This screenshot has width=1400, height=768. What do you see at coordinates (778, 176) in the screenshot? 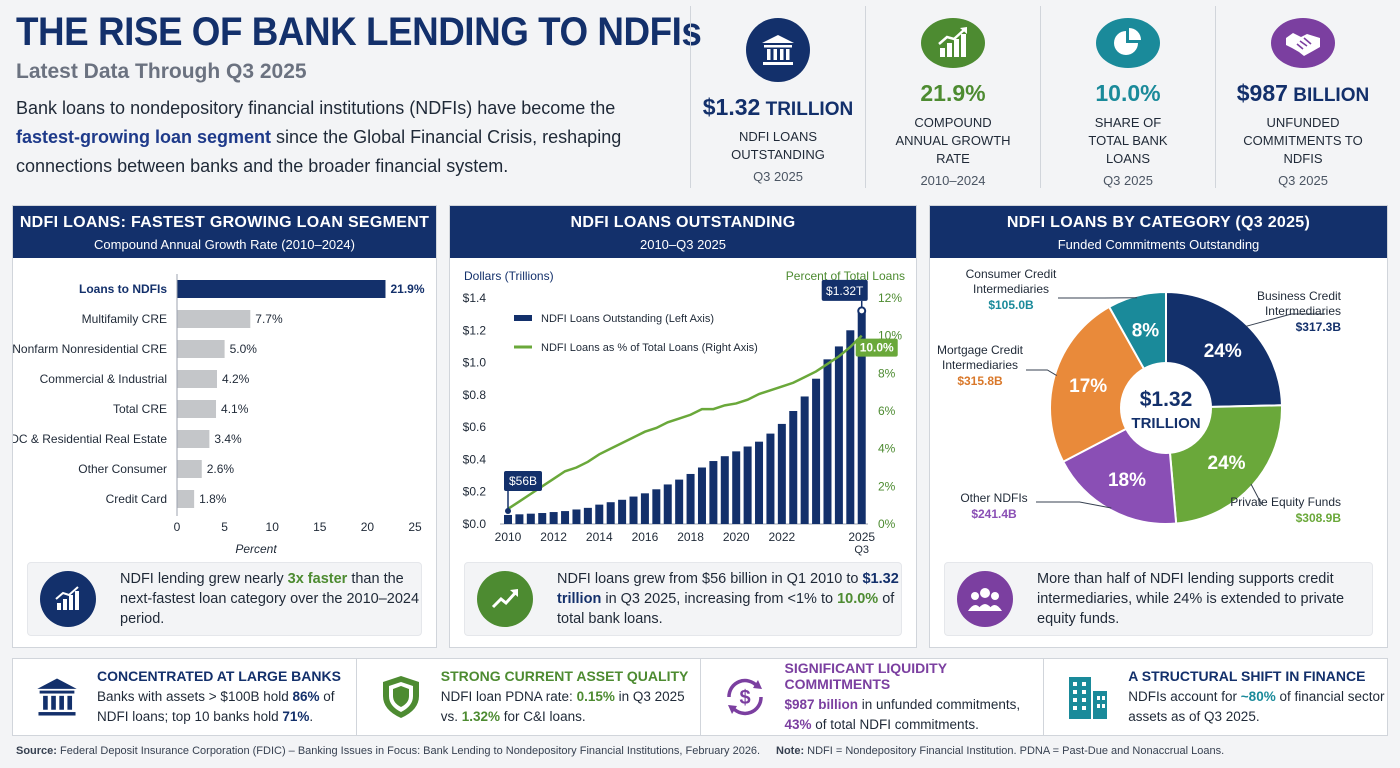
I see `kpi-period: Q3 2025` at bounding box center [778, 176].